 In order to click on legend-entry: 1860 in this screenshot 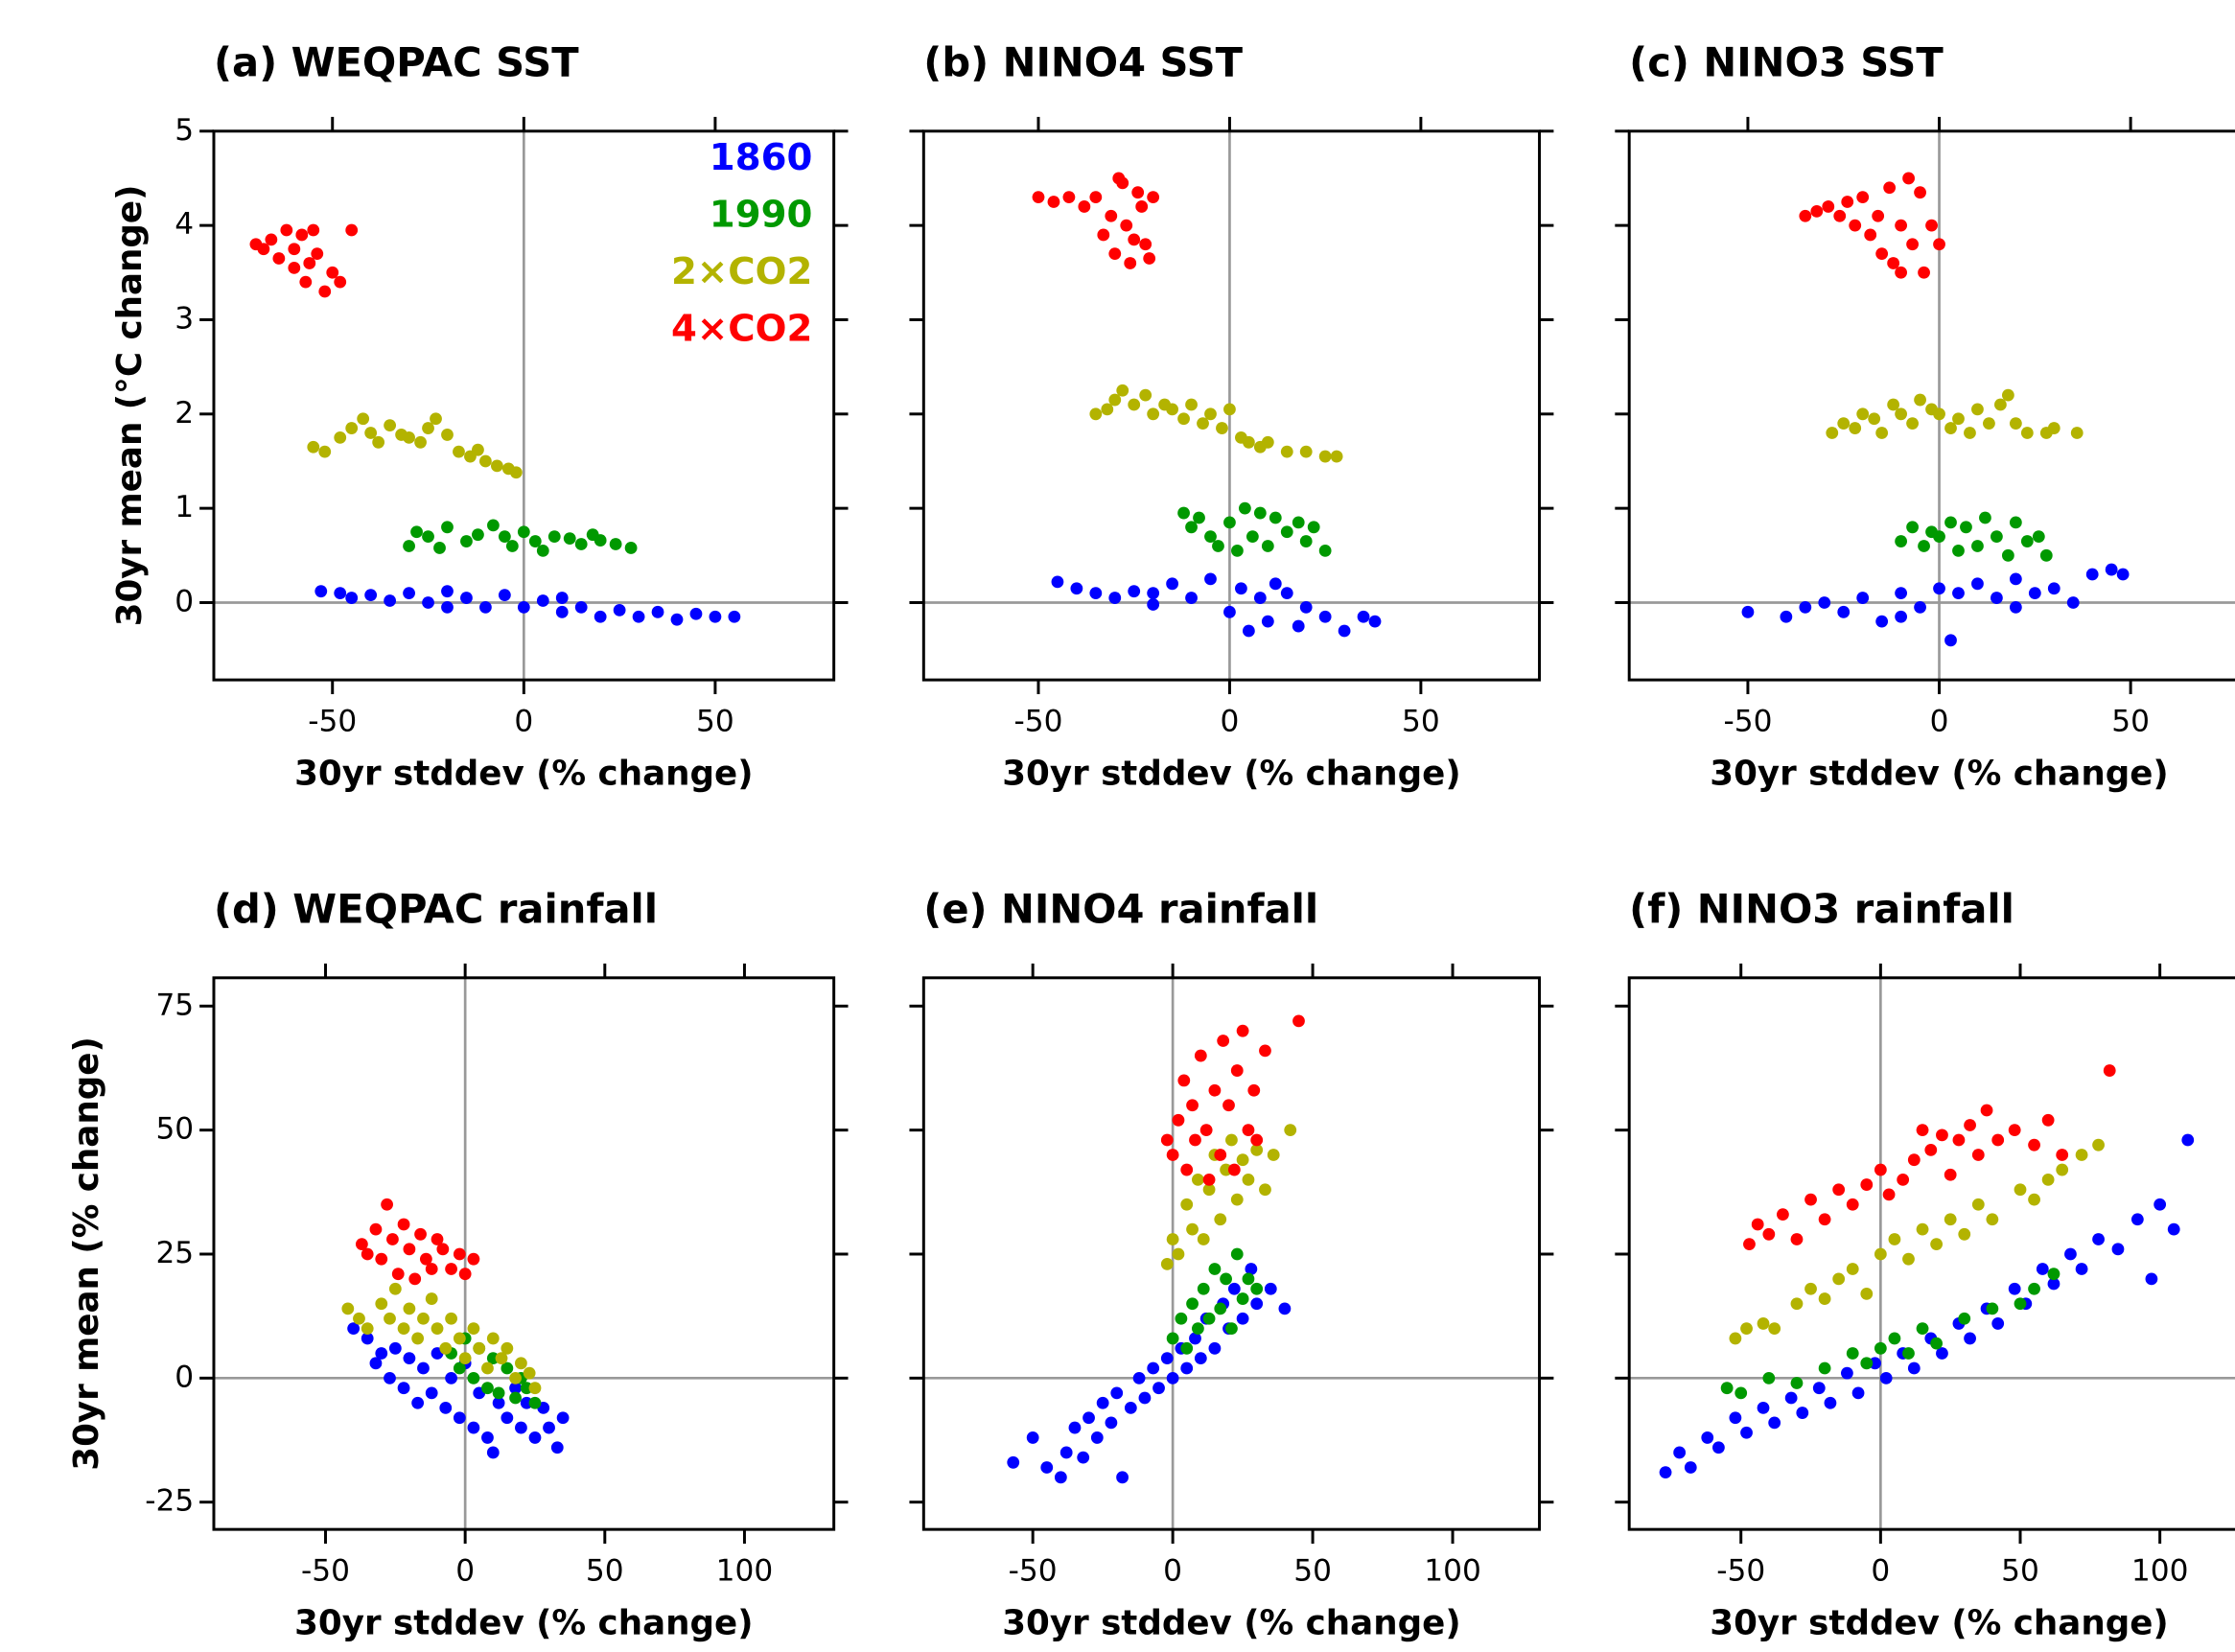, I will do `click(761, 157)`.